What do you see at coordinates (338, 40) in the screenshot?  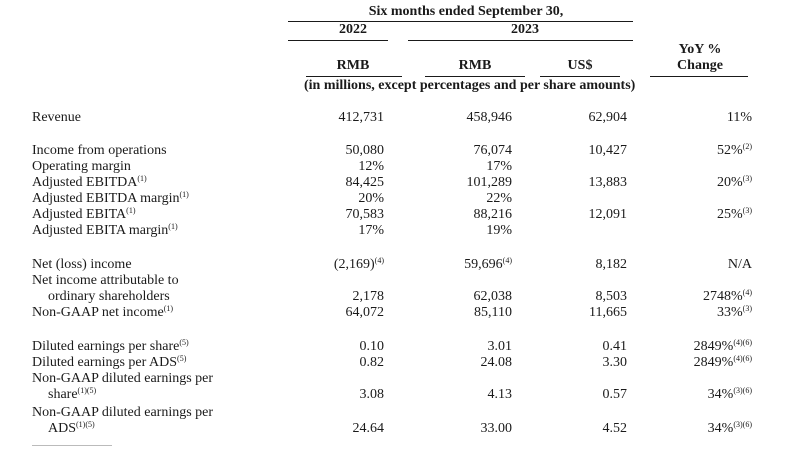 I see `year-2022-underline` at bounding box center [338, 40].